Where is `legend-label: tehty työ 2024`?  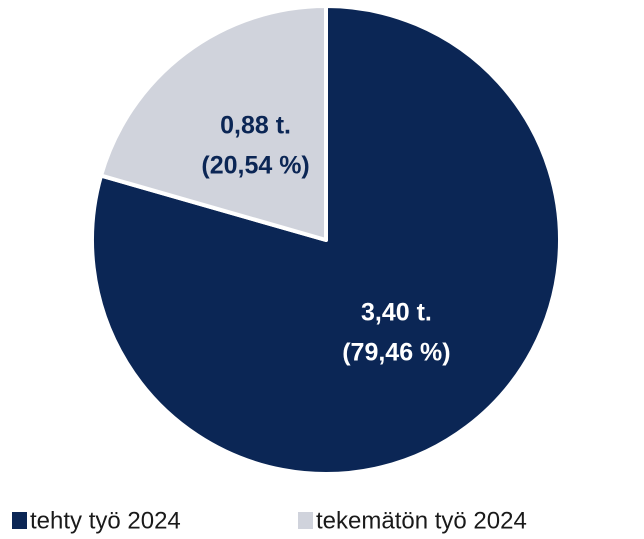
legend-label: tehty työ 2024 is located at coordinates (105, 520).